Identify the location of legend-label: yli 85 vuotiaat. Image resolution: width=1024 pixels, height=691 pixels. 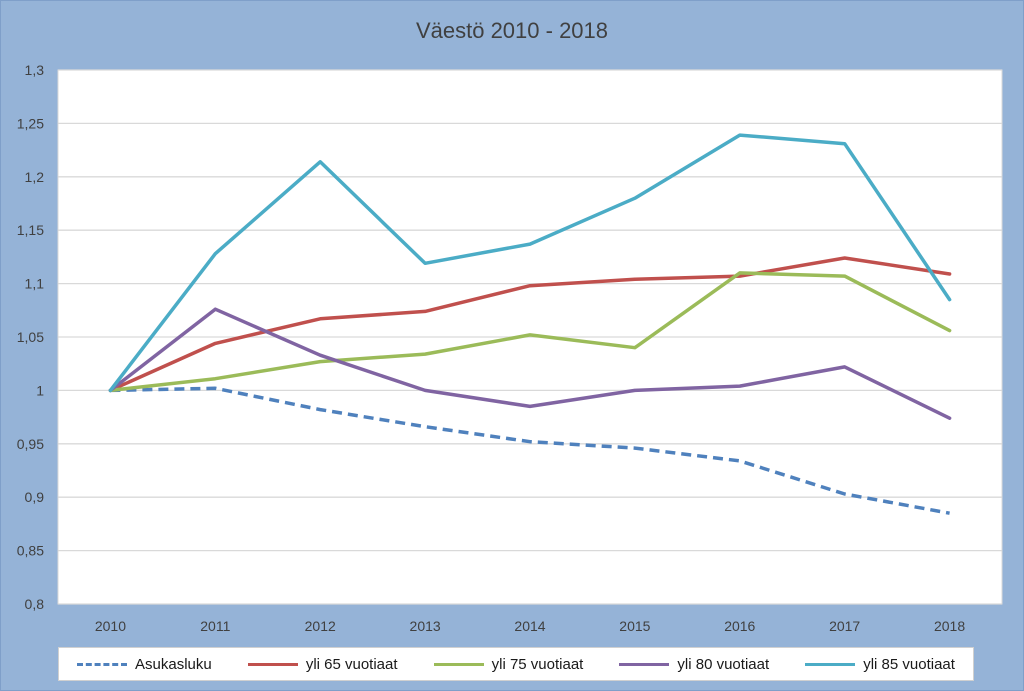
(909, 664).